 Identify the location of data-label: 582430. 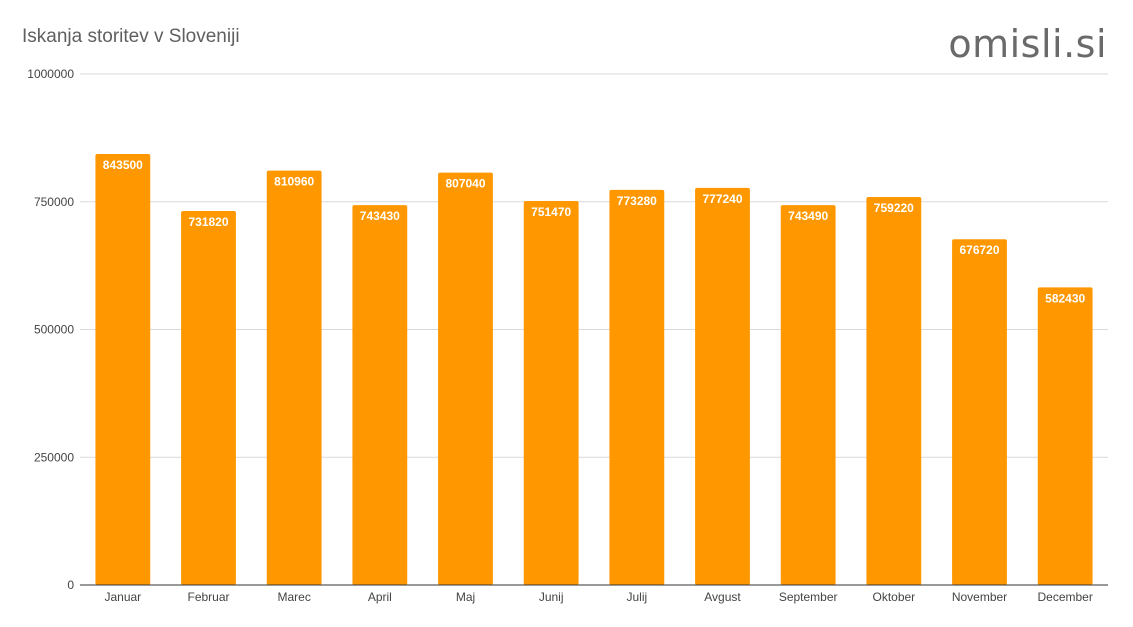
(1065, 298).